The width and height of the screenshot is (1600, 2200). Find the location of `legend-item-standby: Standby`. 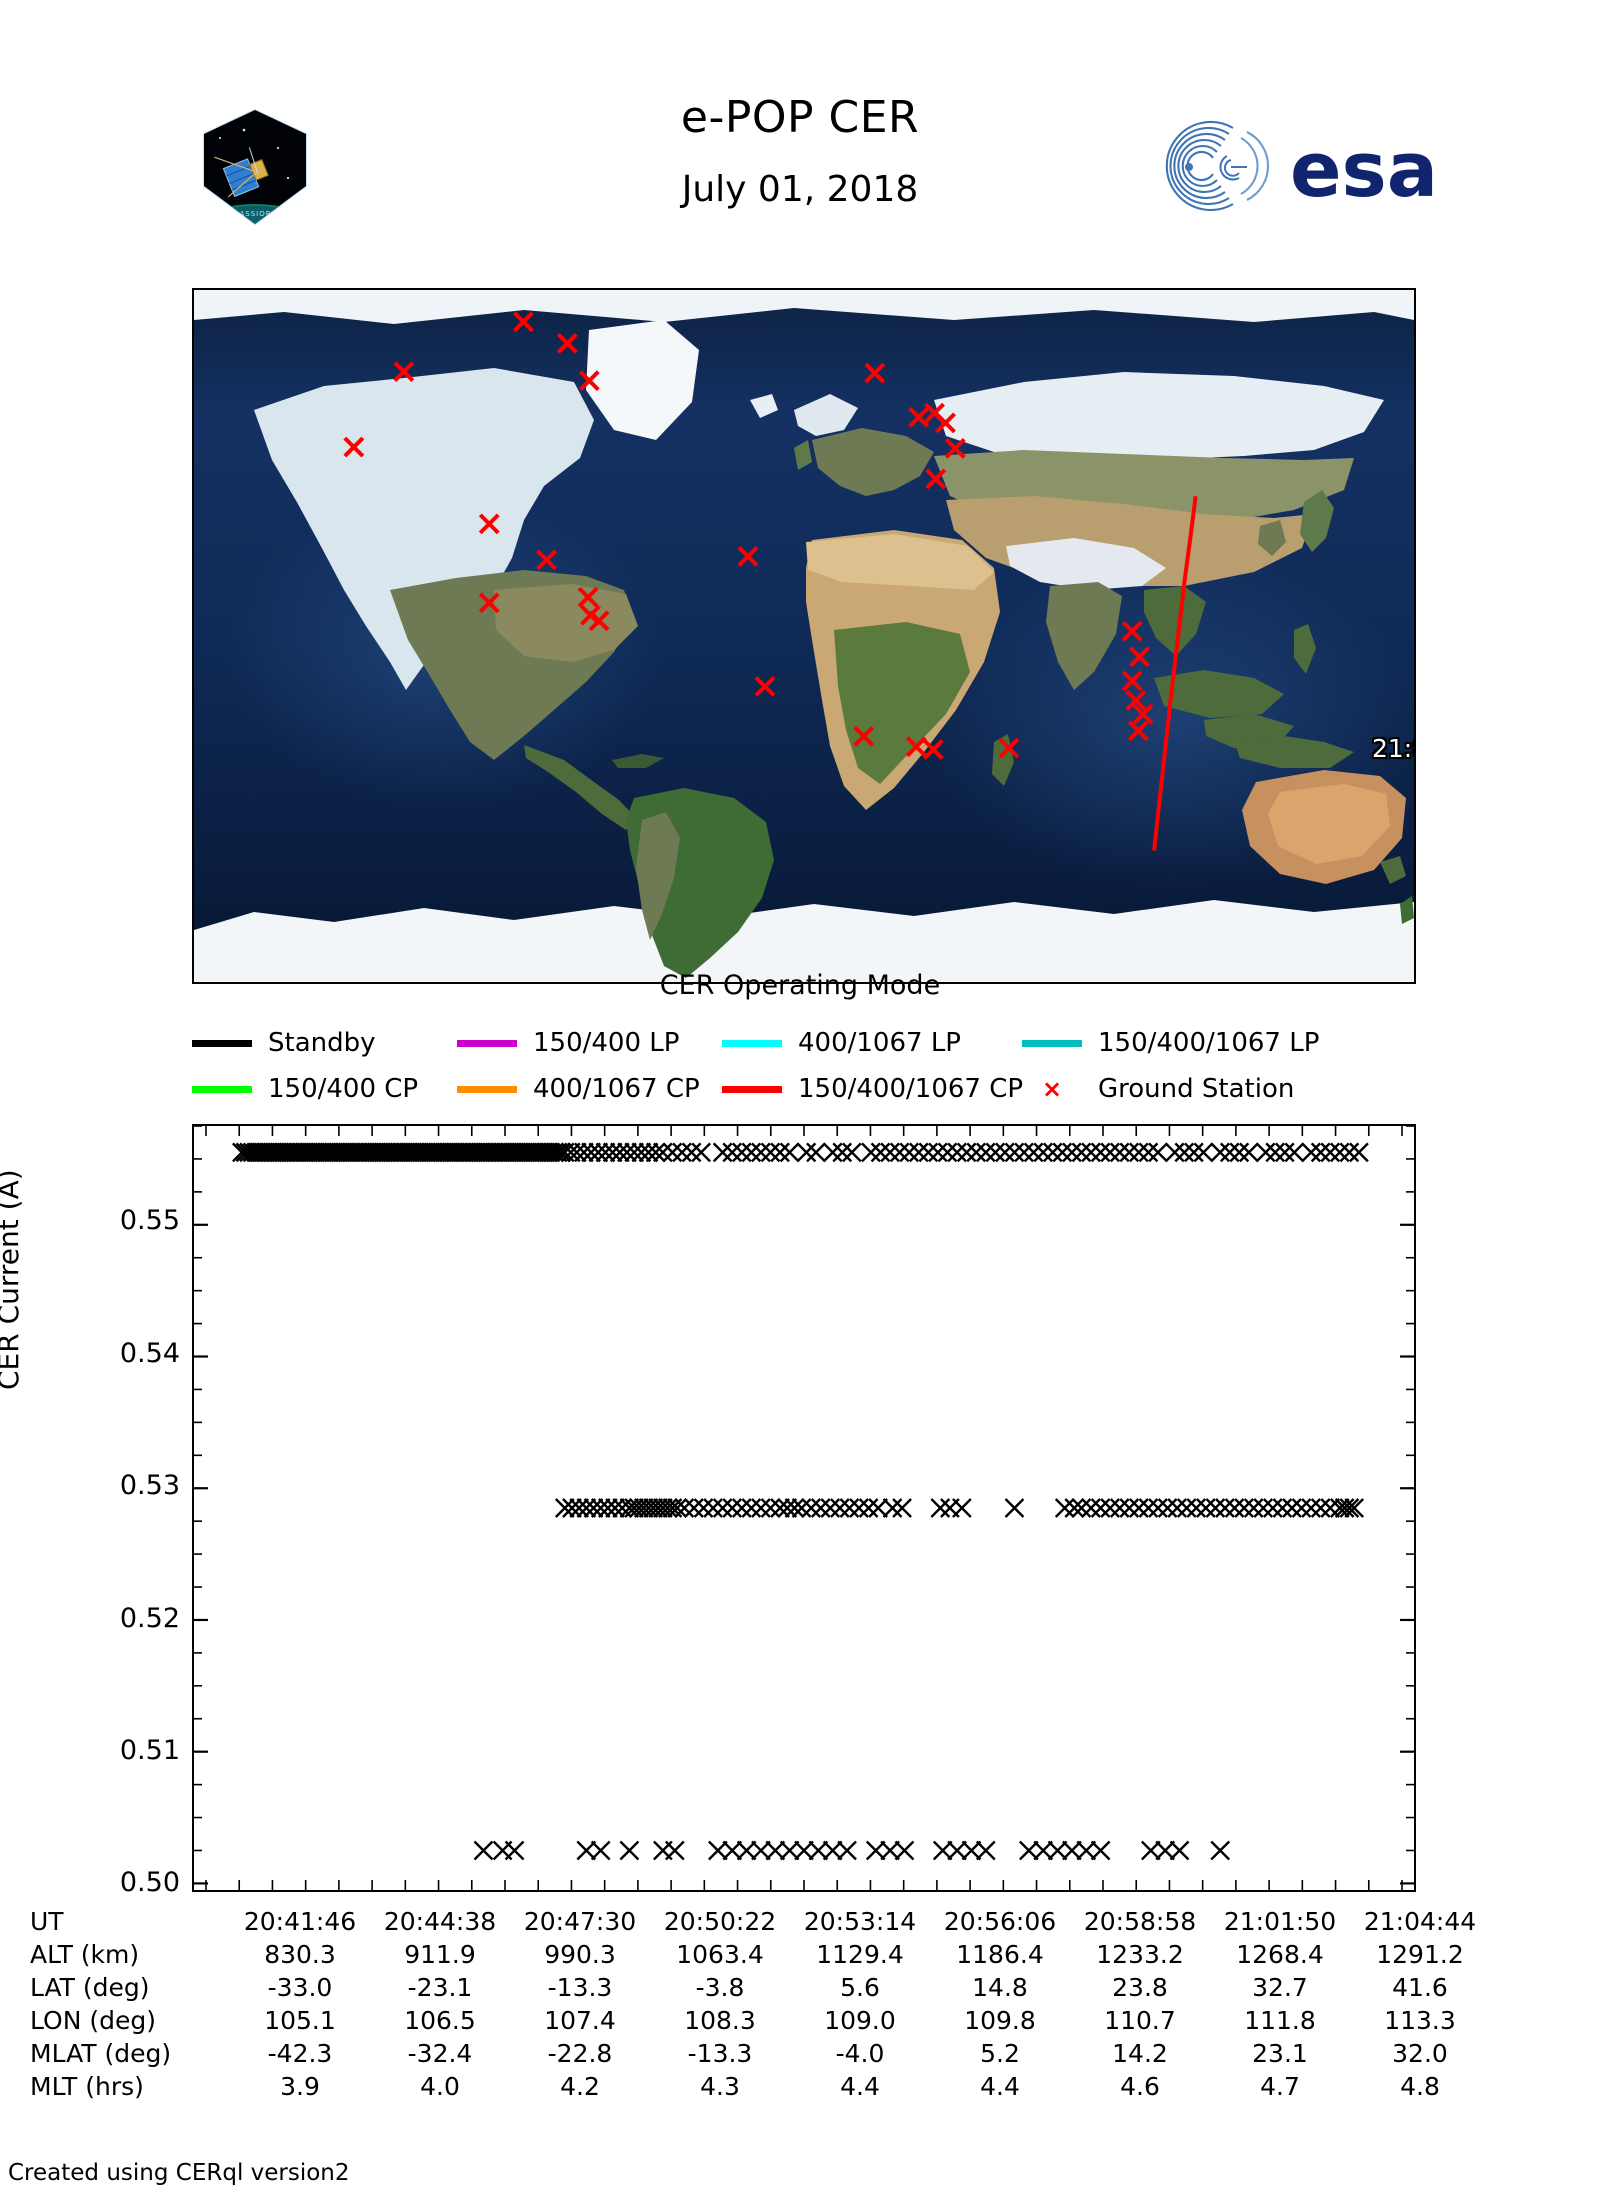

legend-item-standby: Standby is located at coordinates (284, 1043).